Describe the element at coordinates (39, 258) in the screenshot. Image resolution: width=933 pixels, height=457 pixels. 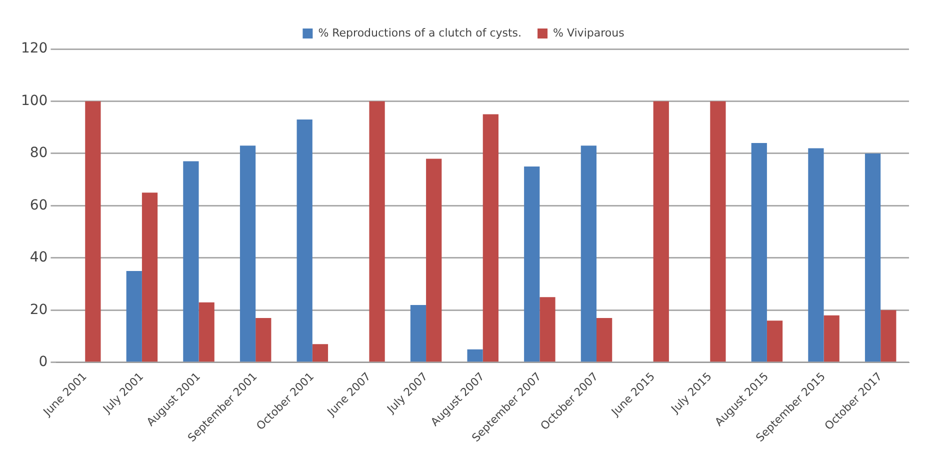
I see `y-tick-label: 40` at that location.